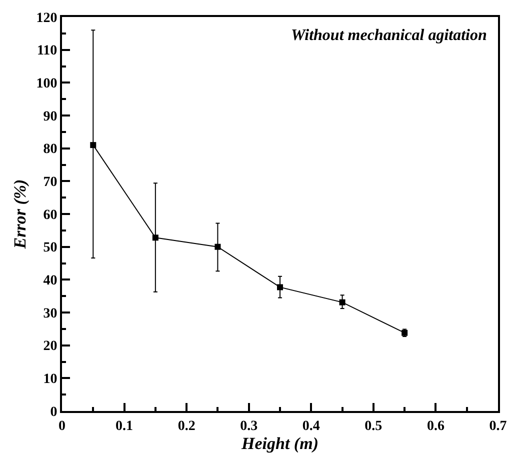 The width and height of the screenshot is (517, 458). What do you see at coordinates (54, 412) in the screenshot?
I see `y-tick-label: 0` at bounding box center [54, 412].